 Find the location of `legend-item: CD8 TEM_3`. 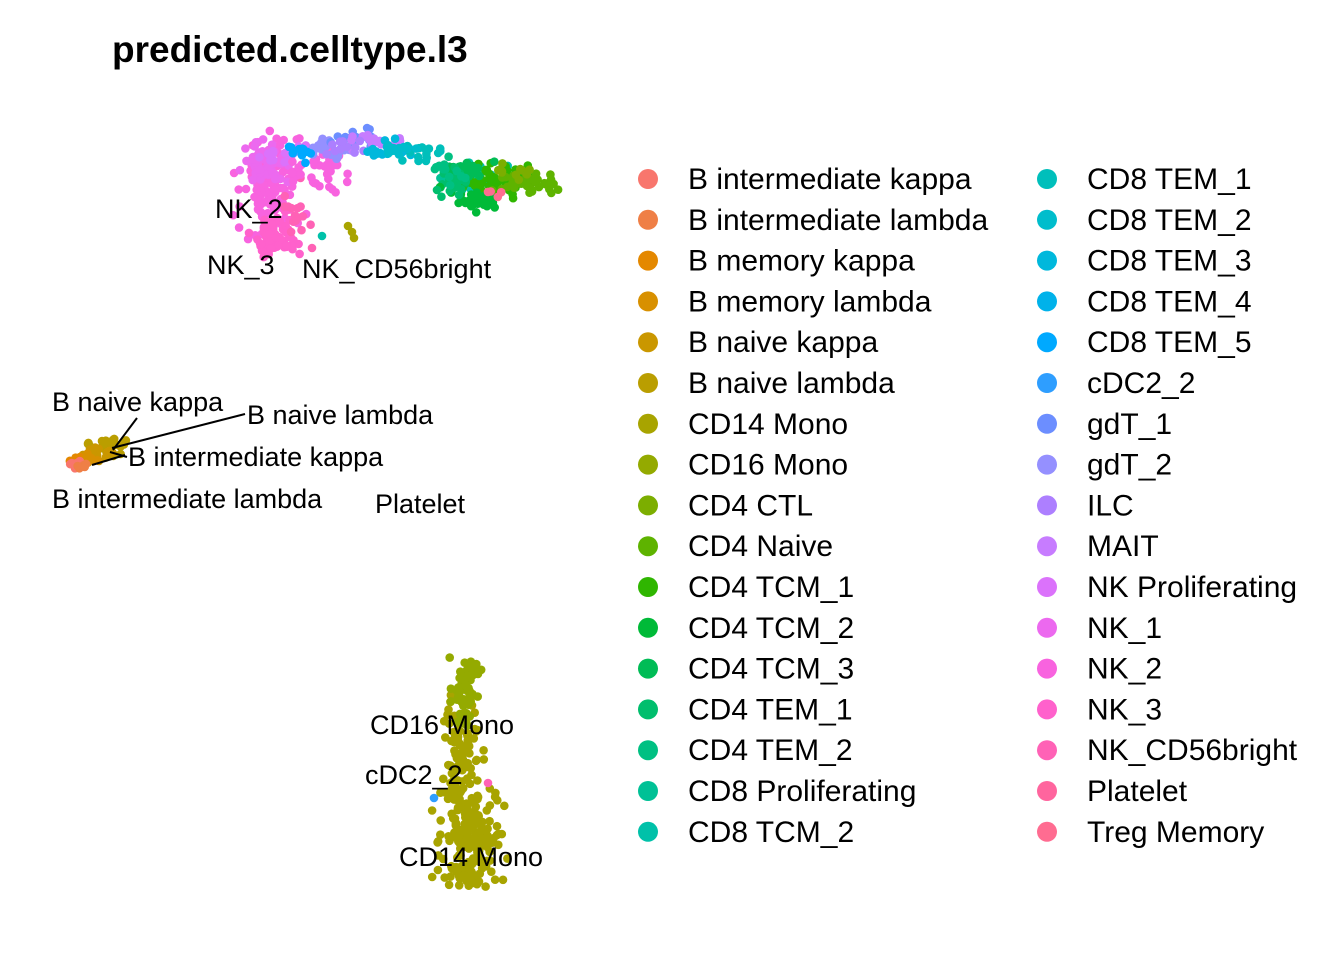

legend-item: CD8 TEM_3 is located at coordinates (1144, 261).